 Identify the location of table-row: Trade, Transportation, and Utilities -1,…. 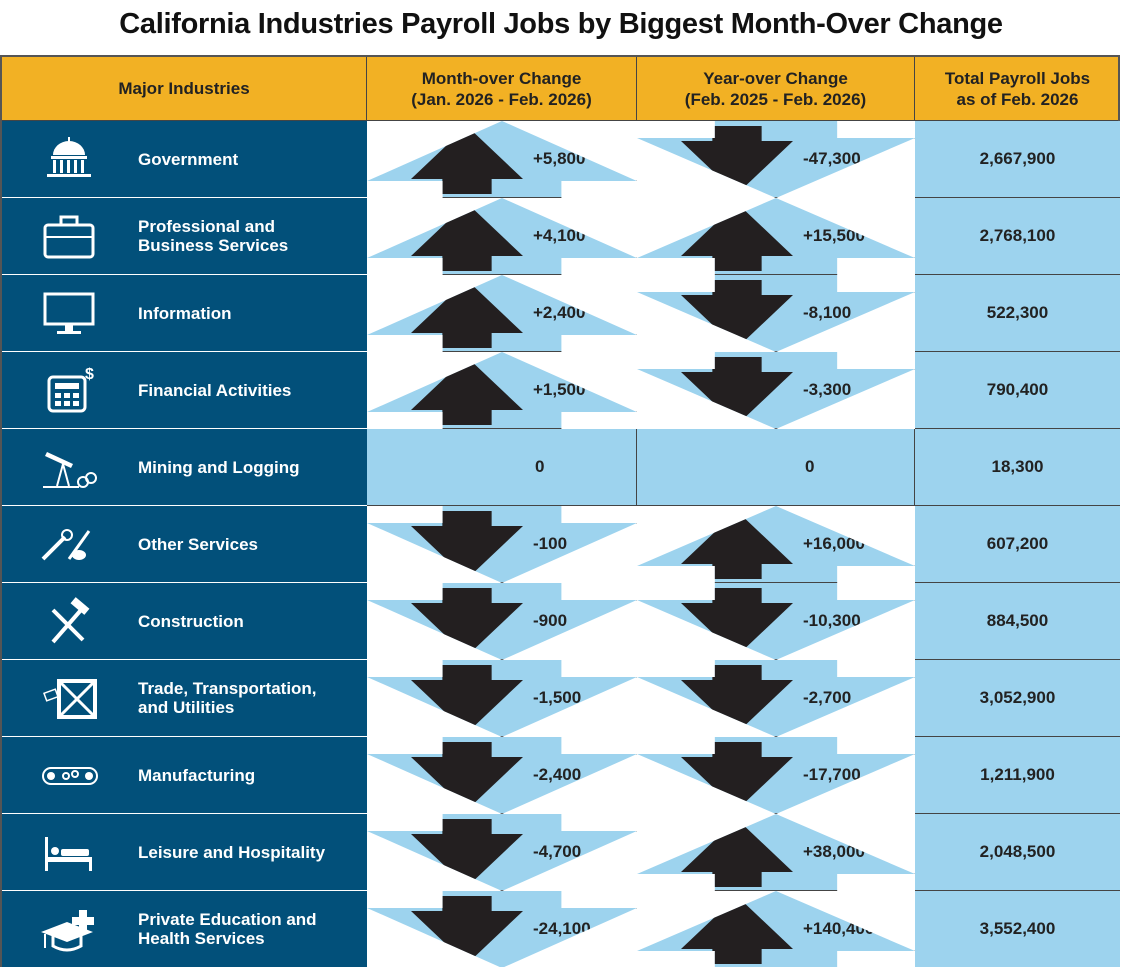
(561, 698).